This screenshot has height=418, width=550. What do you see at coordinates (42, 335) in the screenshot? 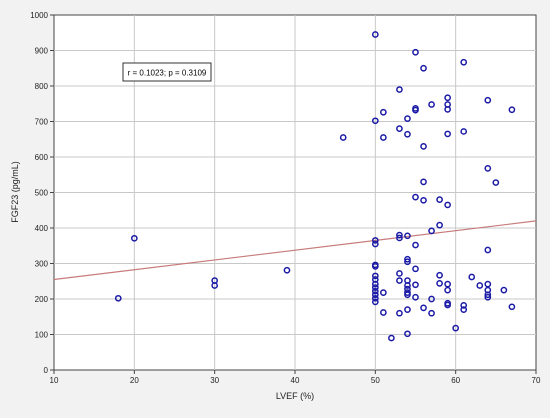
I see `y-tick-label: 100` at bounding box center [42, 335].